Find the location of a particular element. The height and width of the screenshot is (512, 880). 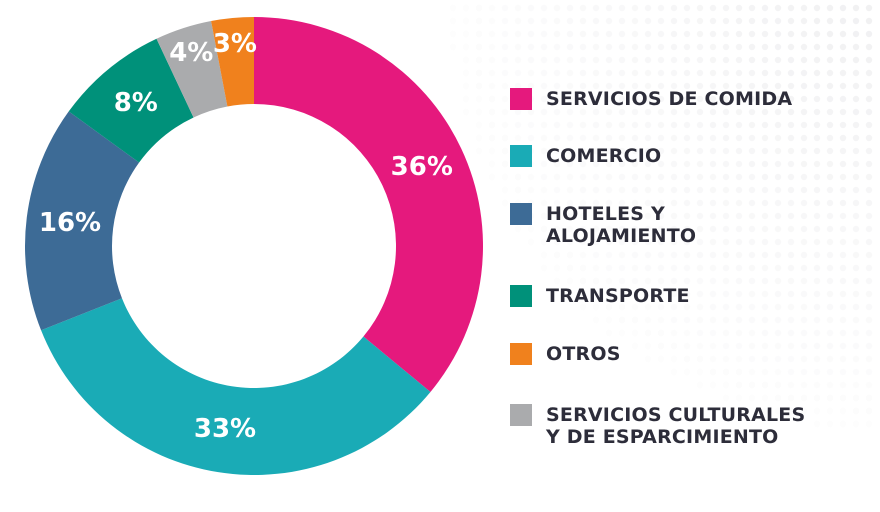

legend-label-otros: OTROS is located at coordinates (583, 354).